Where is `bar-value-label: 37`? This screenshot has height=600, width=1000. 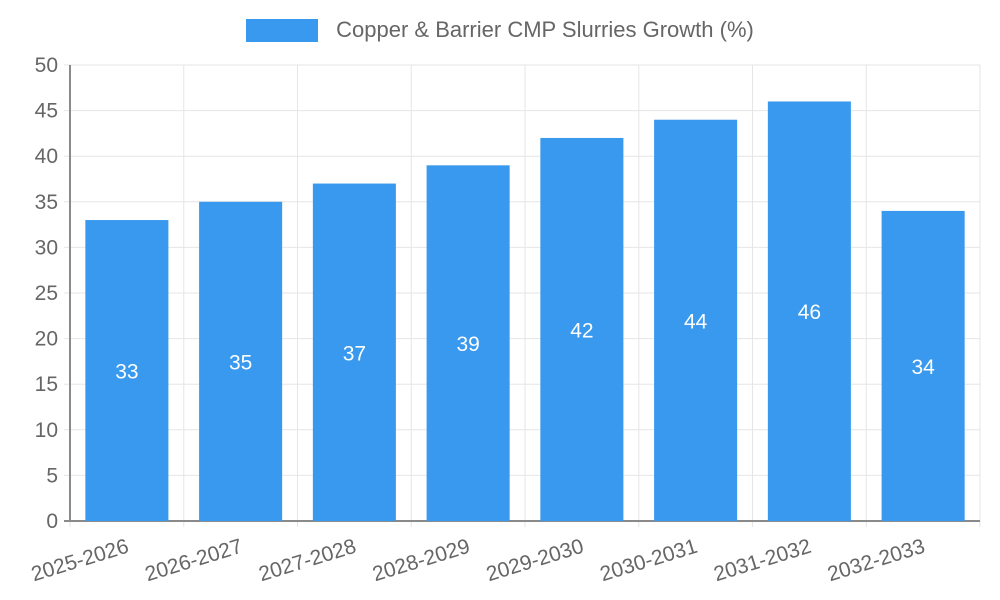 bar-value-label: 37 is located at coordinates (354, 353).